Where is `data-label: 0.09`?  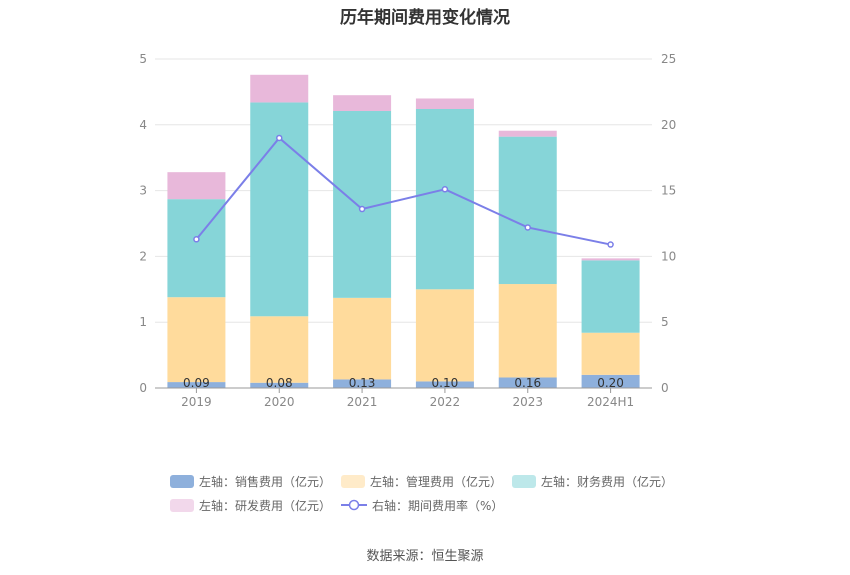 data-label: 0.09 is located at coordinates (196, 383).